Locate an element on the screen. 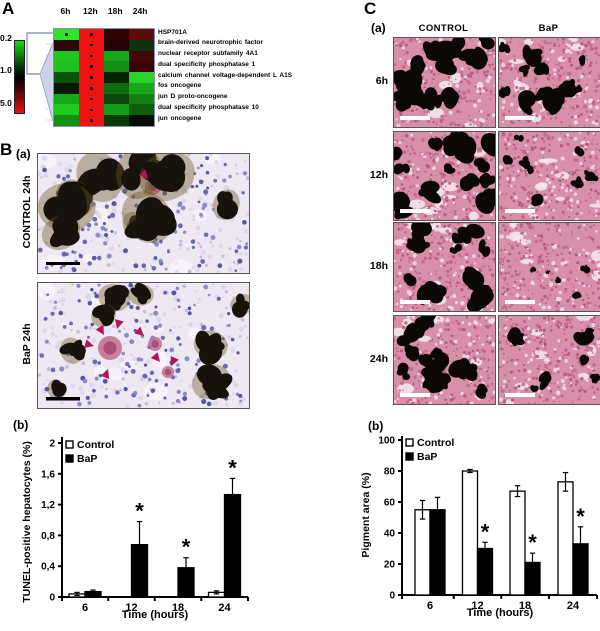 The image size is (600, 631). heatmap-cell-r1c0 is located at coordinates (66, 45).